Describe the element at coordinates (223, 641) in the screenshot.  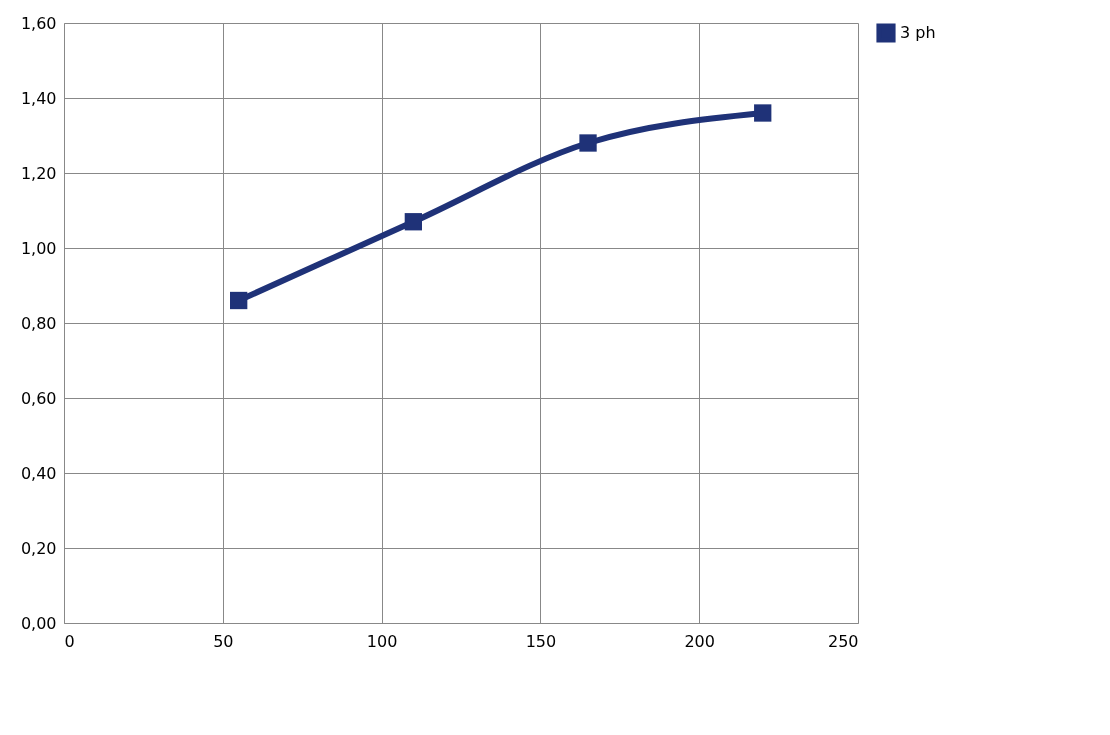
I see `x-tick-label: 50` at that location.